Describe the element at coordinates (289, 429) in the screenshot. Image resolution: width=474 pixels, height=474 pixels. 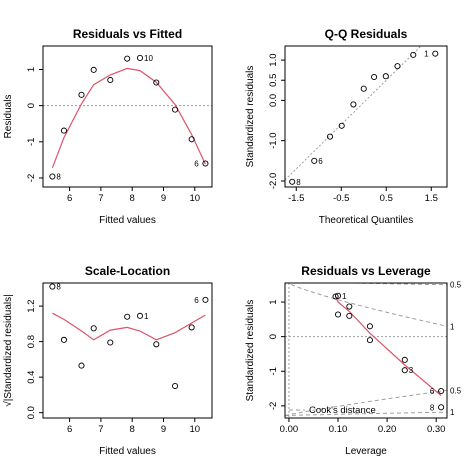
I see `x-tick-label: 0.00` at that location.